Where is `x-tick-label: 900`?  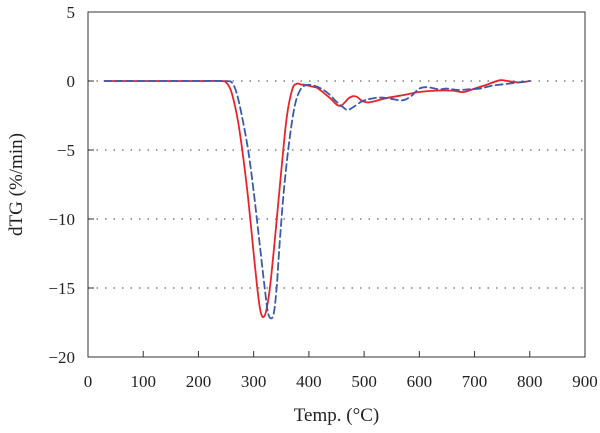
x-tick-label: 900 is located at coordinates (585, 381).